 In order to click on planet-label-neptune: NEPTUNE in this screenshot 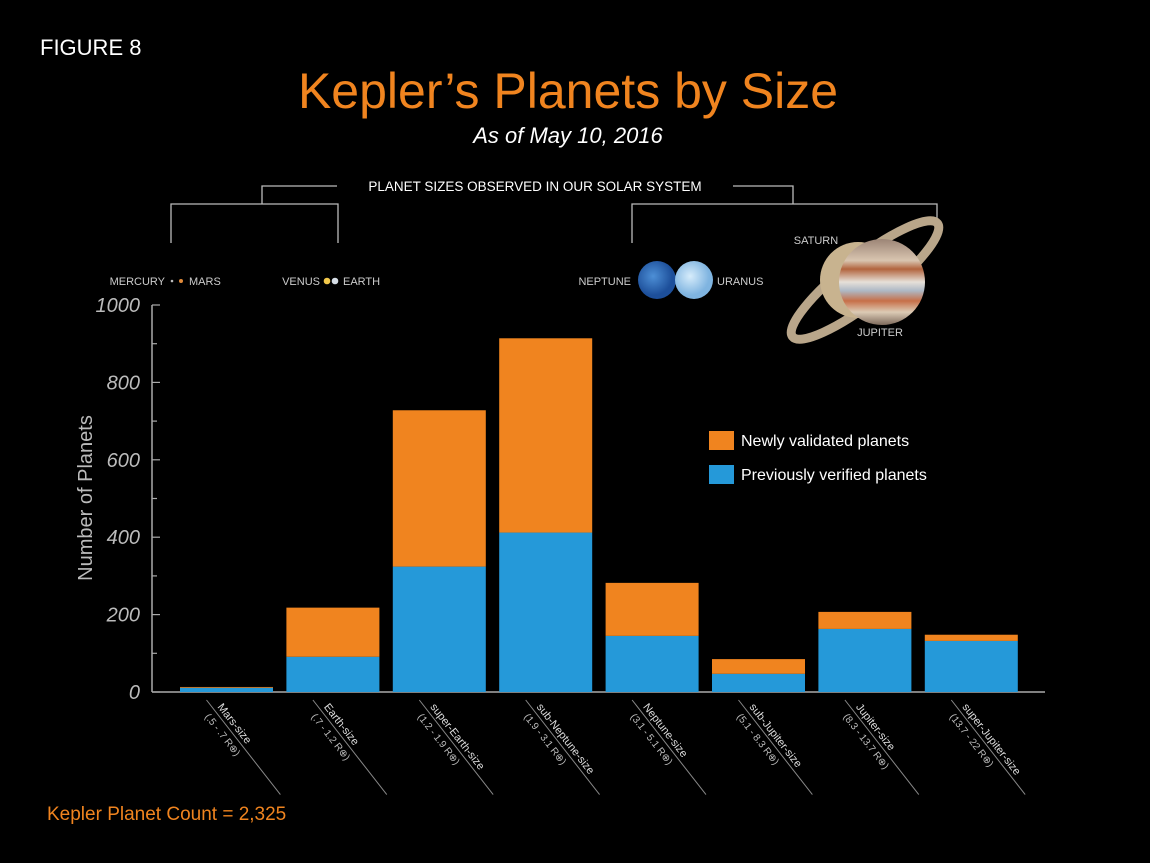, I will do `click(604, 282)`.